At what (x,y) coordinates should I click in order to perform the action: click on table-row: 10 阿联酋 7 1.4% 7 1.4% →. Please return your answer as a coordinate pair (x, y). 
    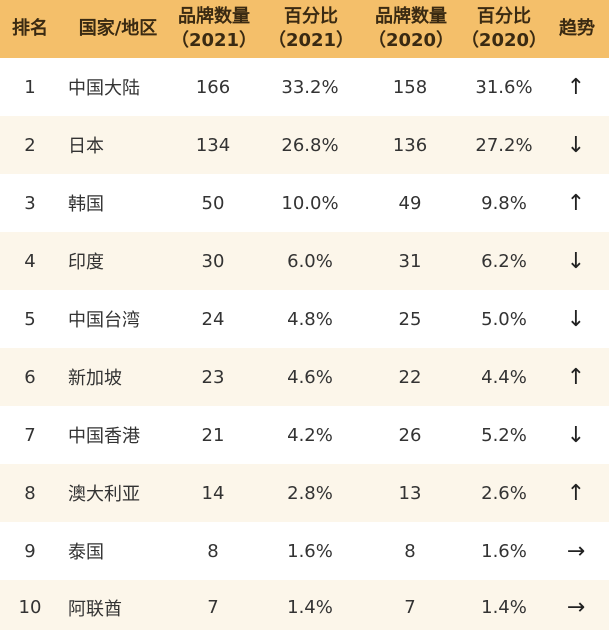
    Looking at the image, I should click on (304, 605).